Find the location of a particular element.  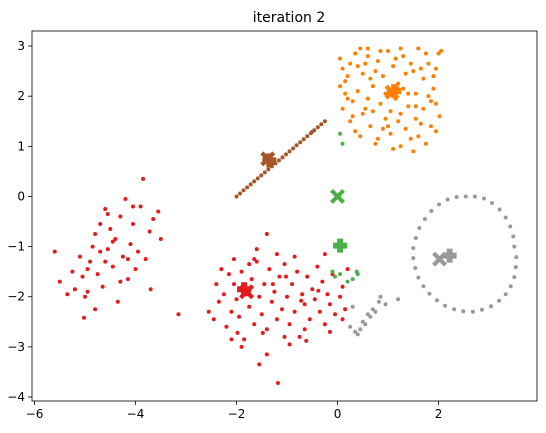

centroid-x-marker is located at coordinates (268, 159).